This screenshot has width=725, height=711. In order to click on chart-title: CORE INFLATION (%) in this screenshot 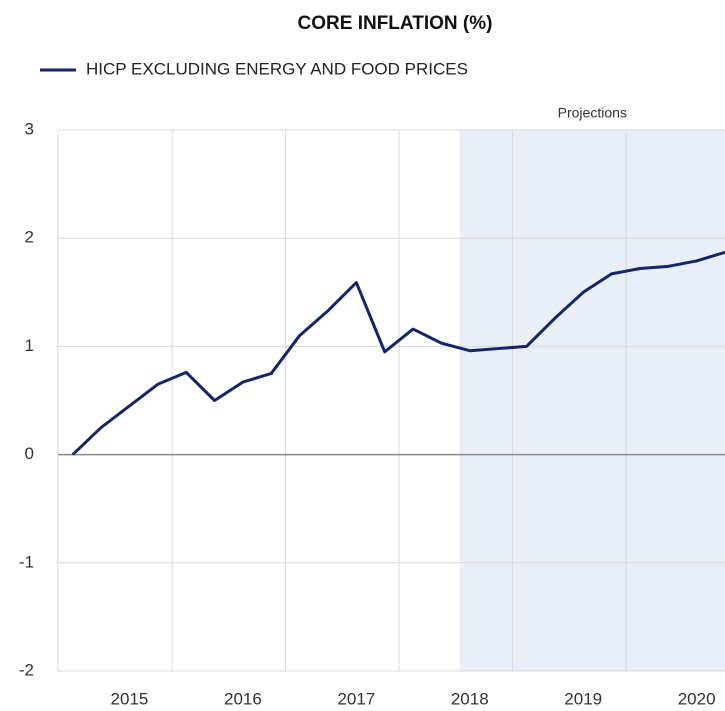, I will do `click(395, 23)`.